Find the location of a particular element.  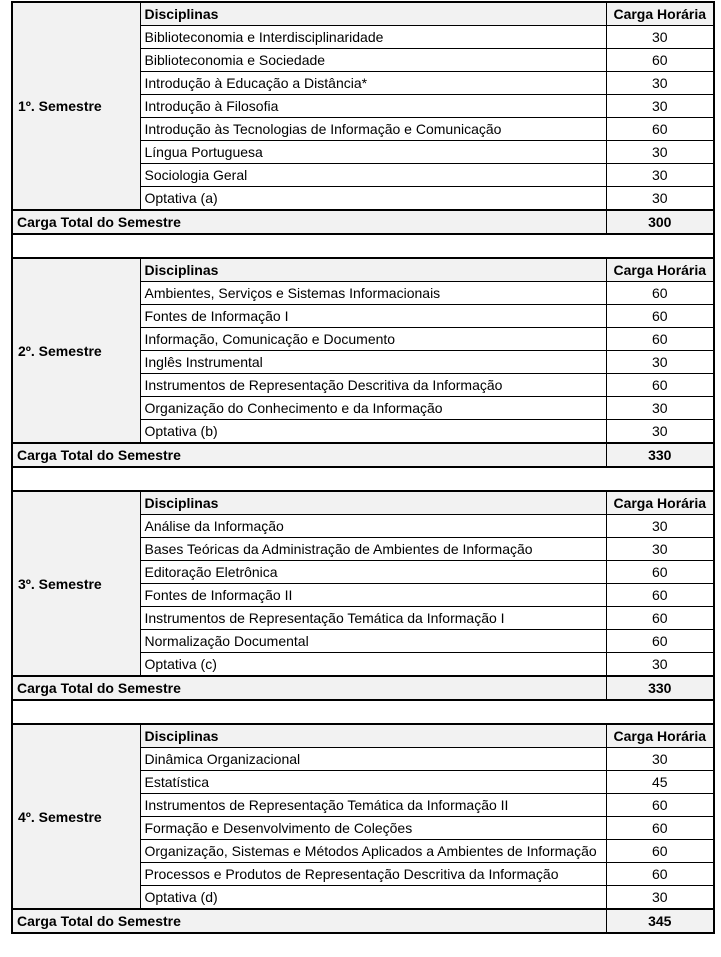

discipline-name: Estatística is located at coordinates (373, 782).